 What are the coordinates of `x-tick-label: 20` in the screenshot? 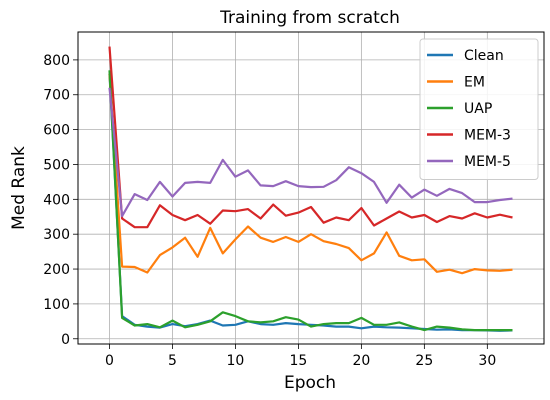 It's located at (361, 361).